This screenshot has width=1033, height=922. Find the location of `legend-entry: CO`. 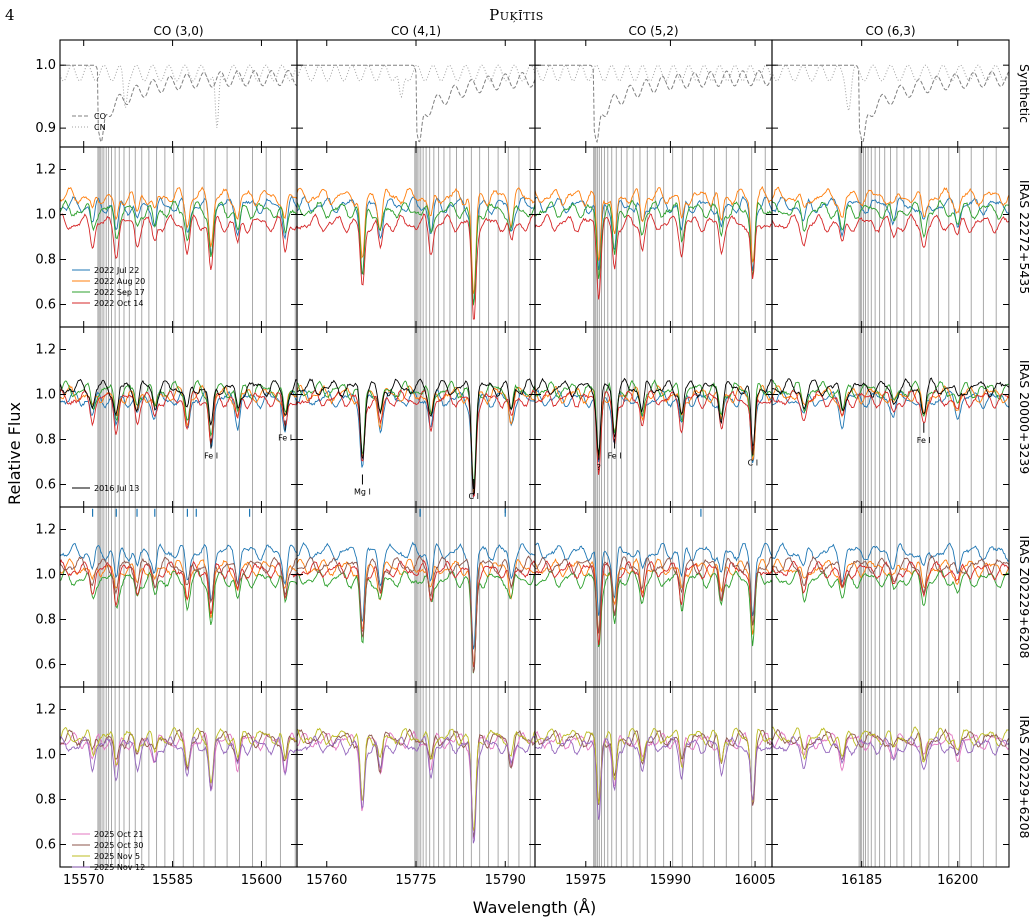

legend-entry: CO is located at coordinates (100, 116).